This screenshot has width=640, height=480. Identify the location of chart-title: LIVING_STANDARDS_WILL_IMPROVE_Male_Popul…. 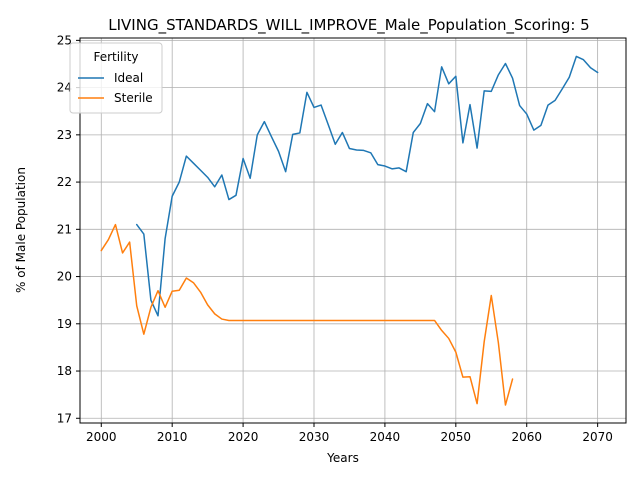
(348, 25).